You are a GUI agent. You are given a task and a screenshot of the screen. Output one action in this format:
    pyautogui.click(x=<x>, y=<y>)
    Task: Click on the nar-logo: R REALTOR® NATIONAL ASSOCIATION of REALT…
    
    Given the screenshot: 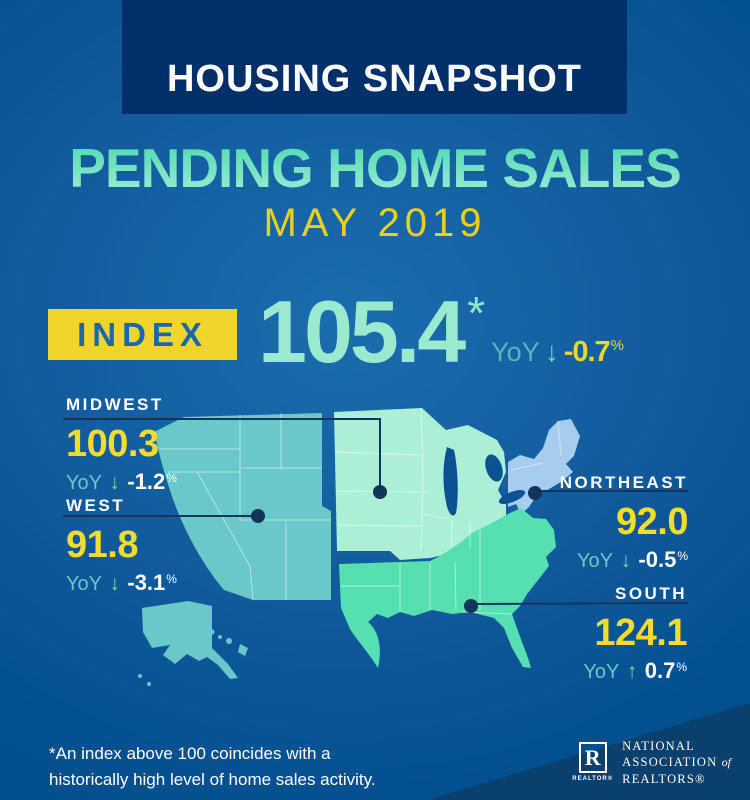 What is the action you would take?
    pyautogui.click(x=651, y=762)
    